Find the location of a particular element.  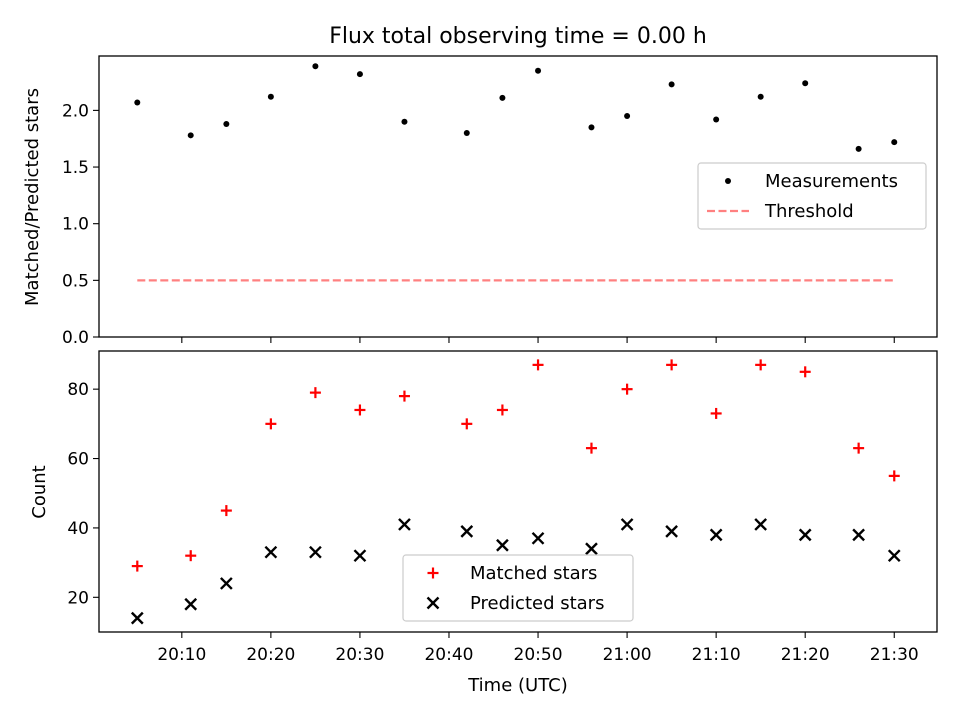

bottom-y-tick-label: 80 is located at coordinates (78, 390).